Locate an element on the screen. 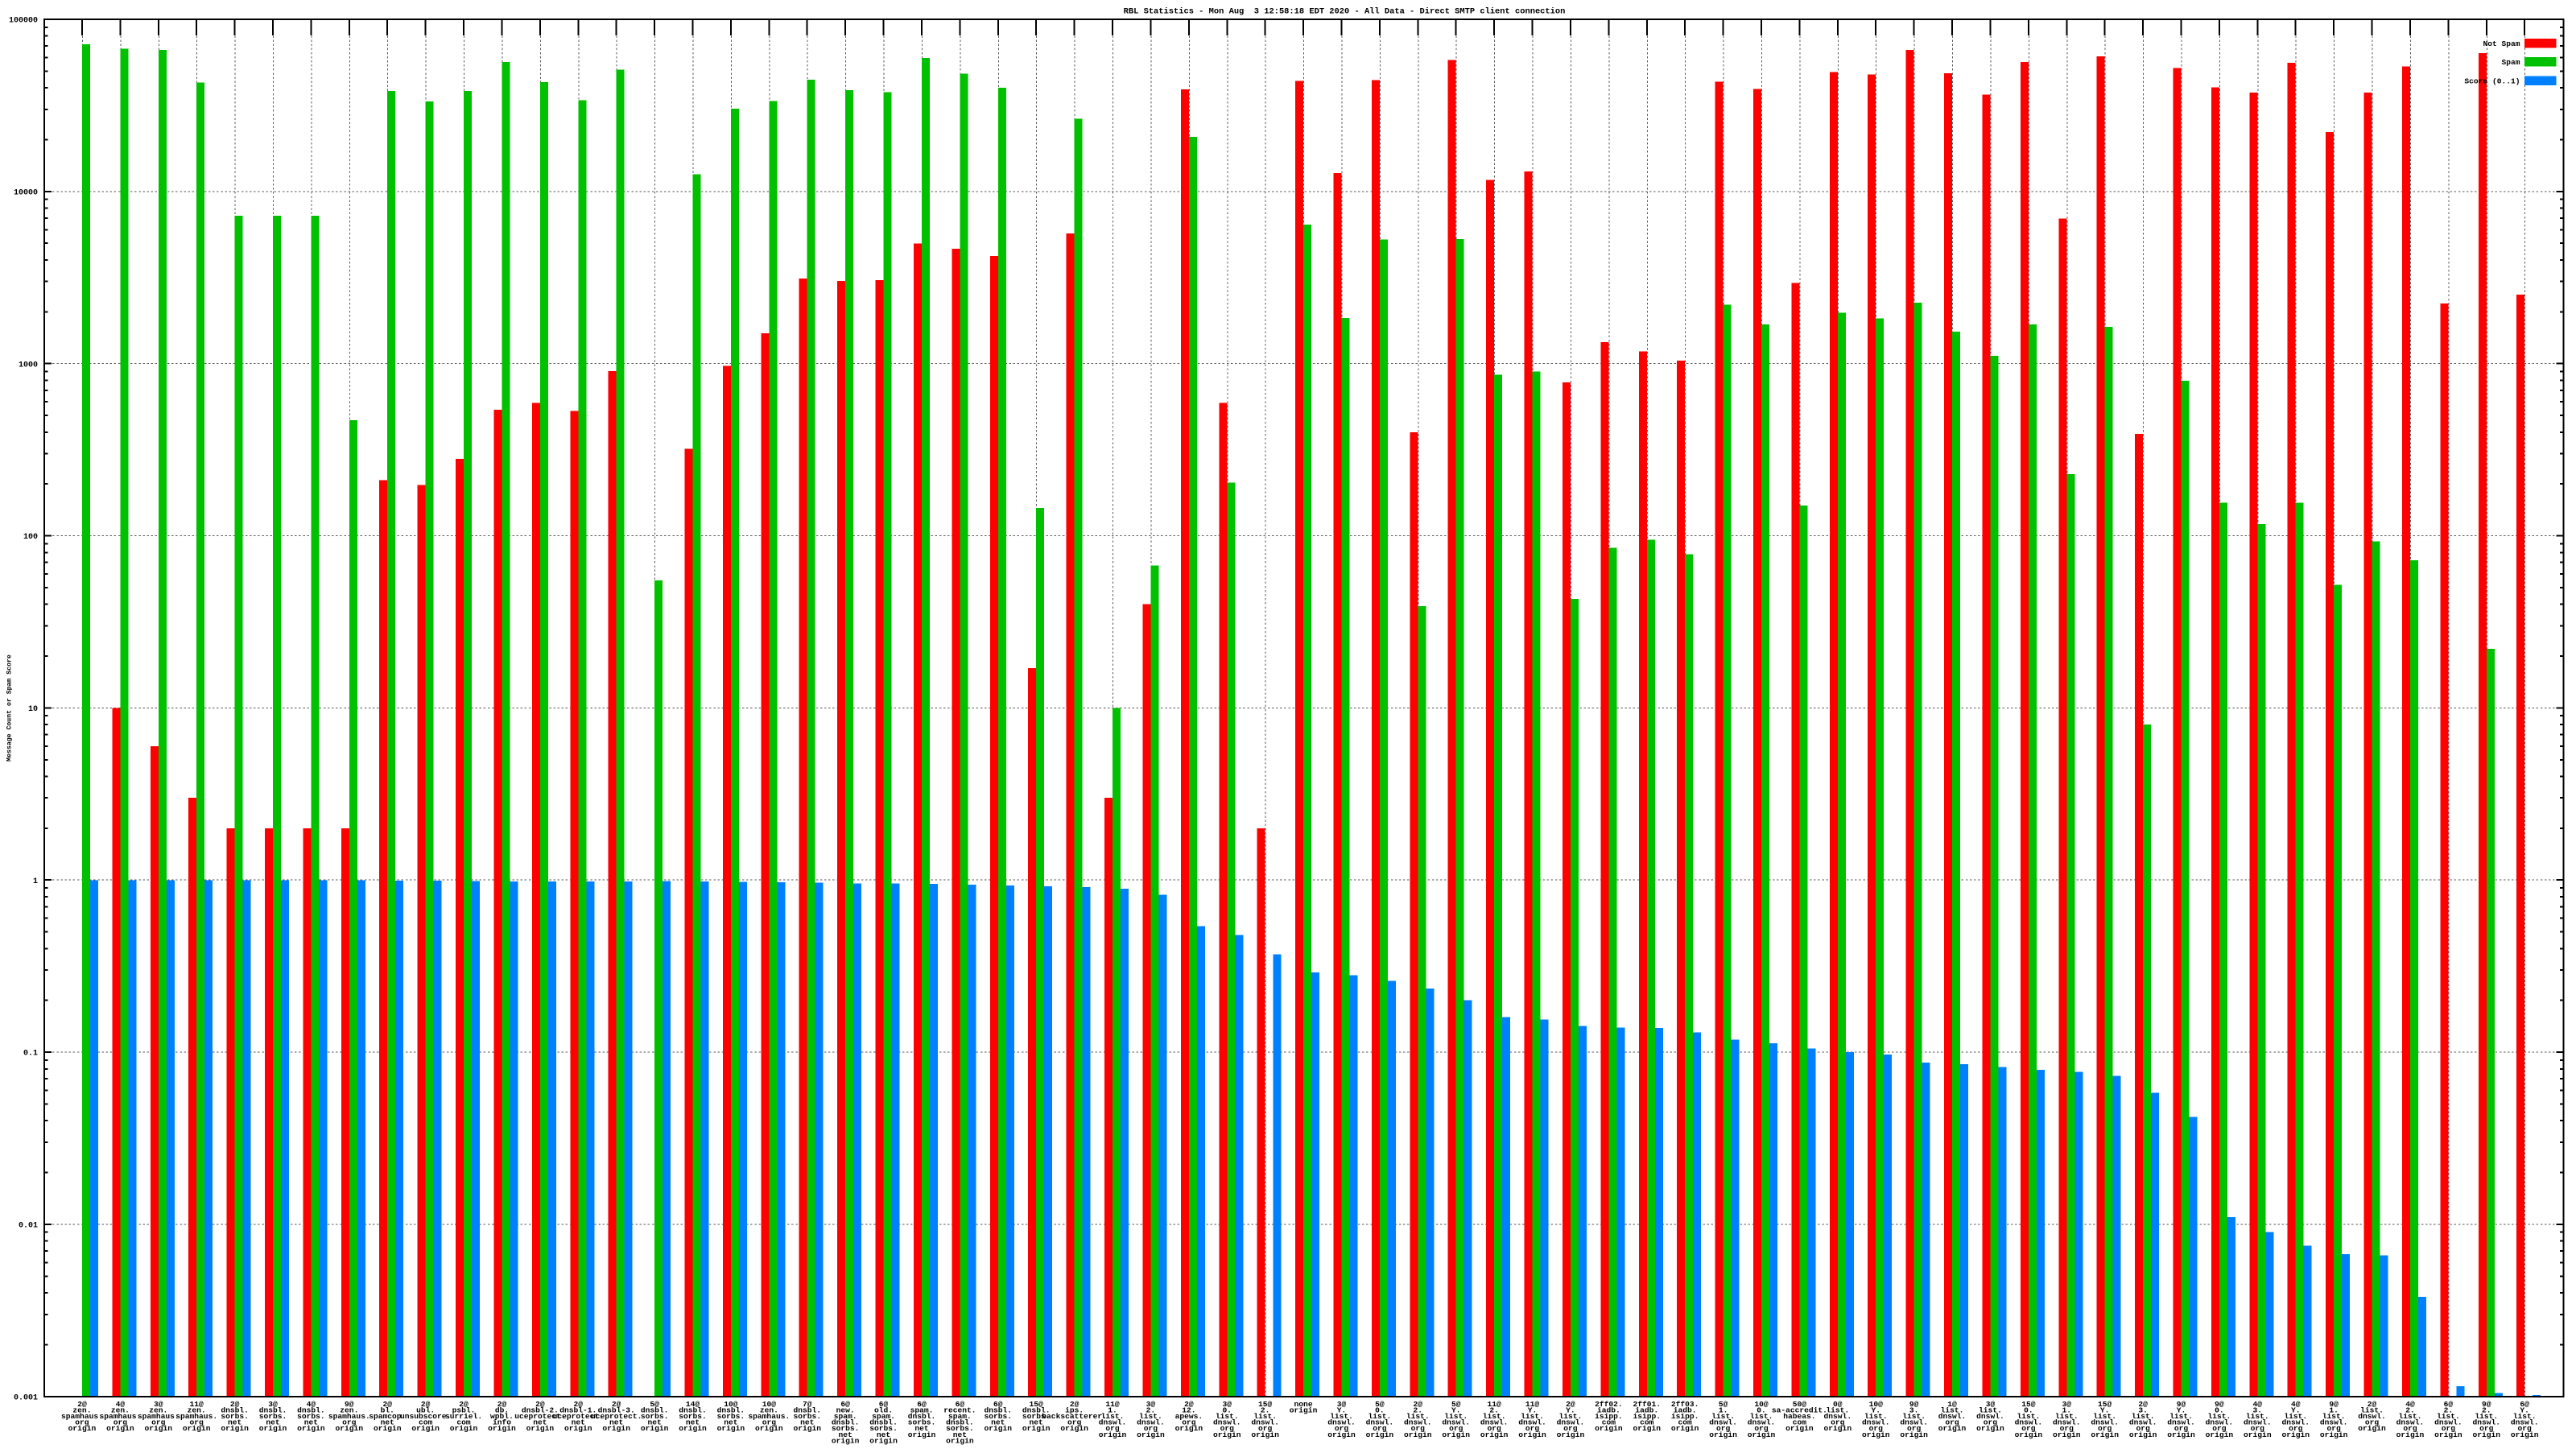  svg-text: Score (0..1) is located at coordinates (2492, 82).